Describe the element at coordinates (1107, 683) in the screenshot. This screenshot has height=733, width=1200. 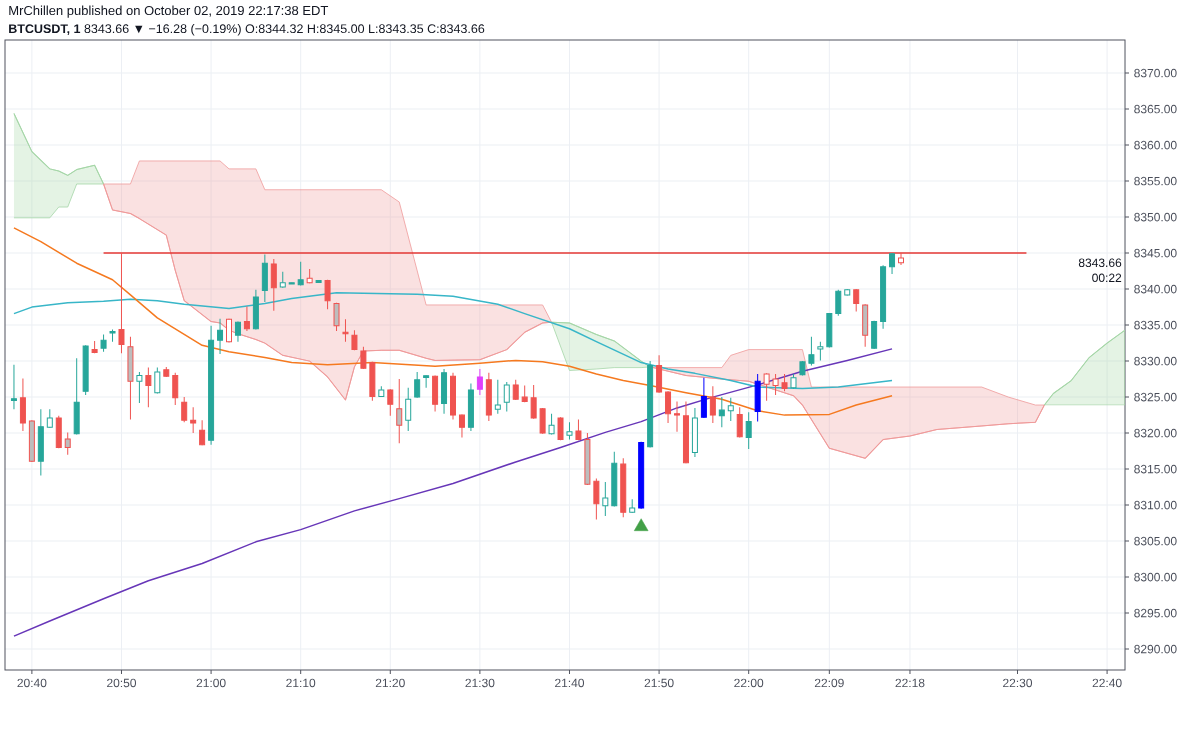
I see `x-tick-label: 22:40` at that location.